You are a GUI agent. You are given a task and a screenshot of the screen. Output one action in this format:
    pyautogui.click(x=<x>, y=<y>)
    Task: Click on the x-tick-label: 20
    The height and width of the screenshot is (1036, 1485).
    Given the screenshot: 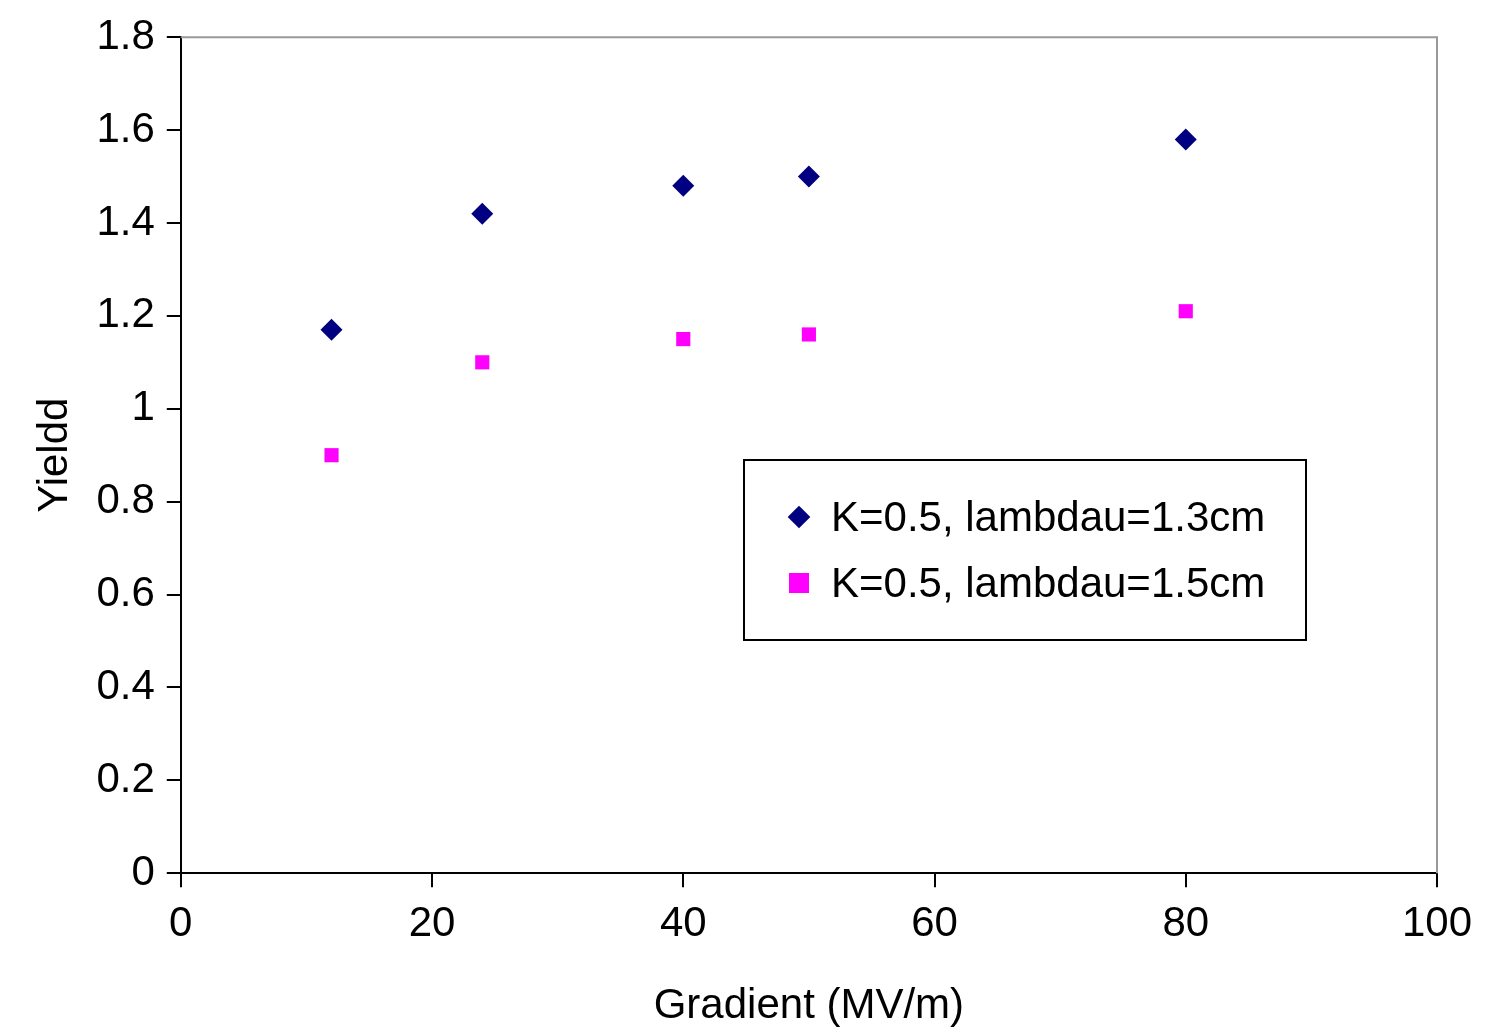 What is the action you would take?
    pyautogui.click(x=432, y=921)
    